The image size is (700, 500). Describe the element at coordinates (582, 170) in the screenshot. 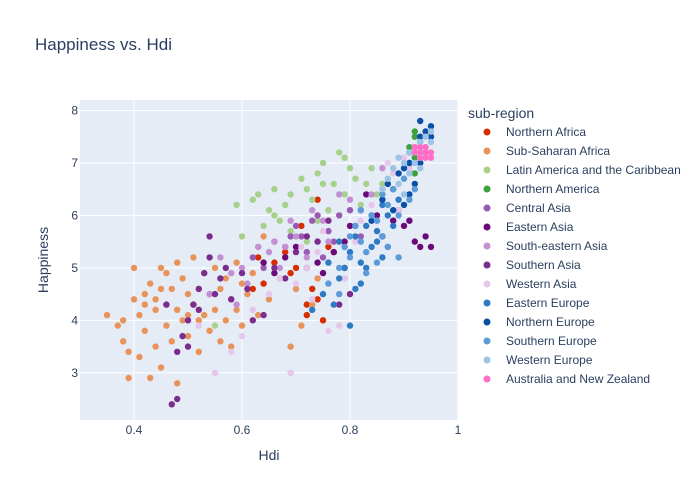

I see `legend-item: Latin America and the Caribbean` at that location.